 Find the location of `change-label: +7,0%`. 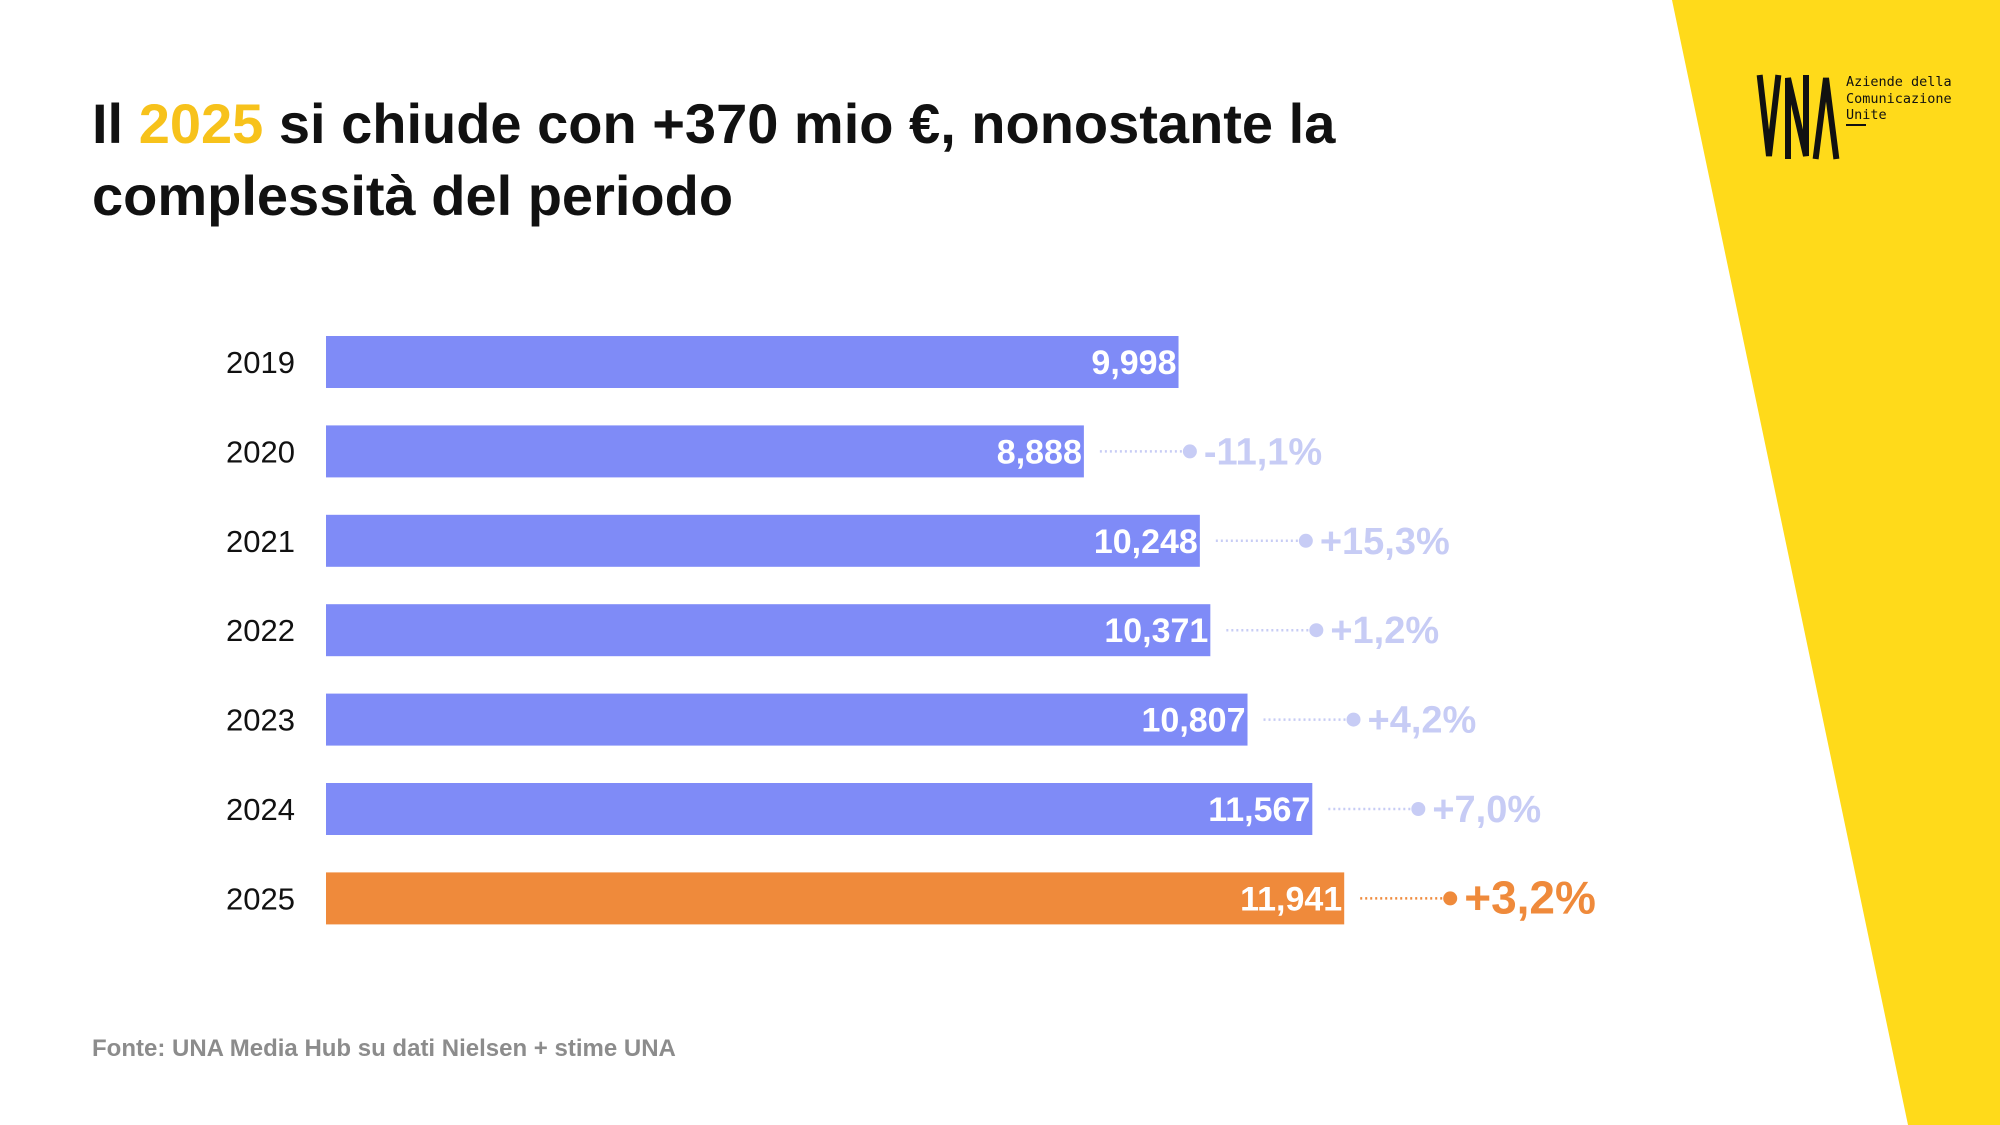

change-label: +7,0% is located at coordinates (1486, 810).